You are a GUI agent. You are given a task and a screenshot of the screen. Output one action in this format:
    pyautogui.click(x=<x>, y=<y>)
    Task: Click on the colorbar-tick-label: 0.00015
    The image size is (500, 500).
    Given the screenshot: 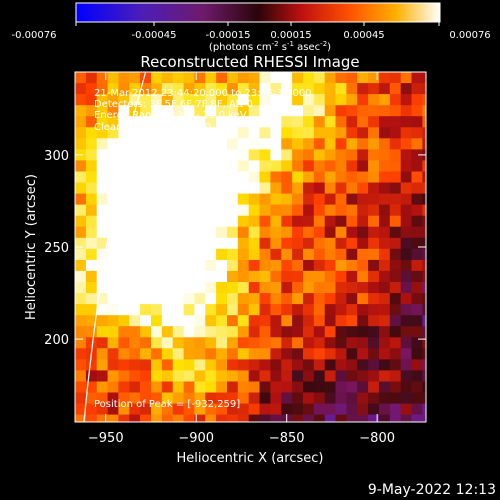 What is the action you would take?
    pyautogui.click(x=290, y=35)
    